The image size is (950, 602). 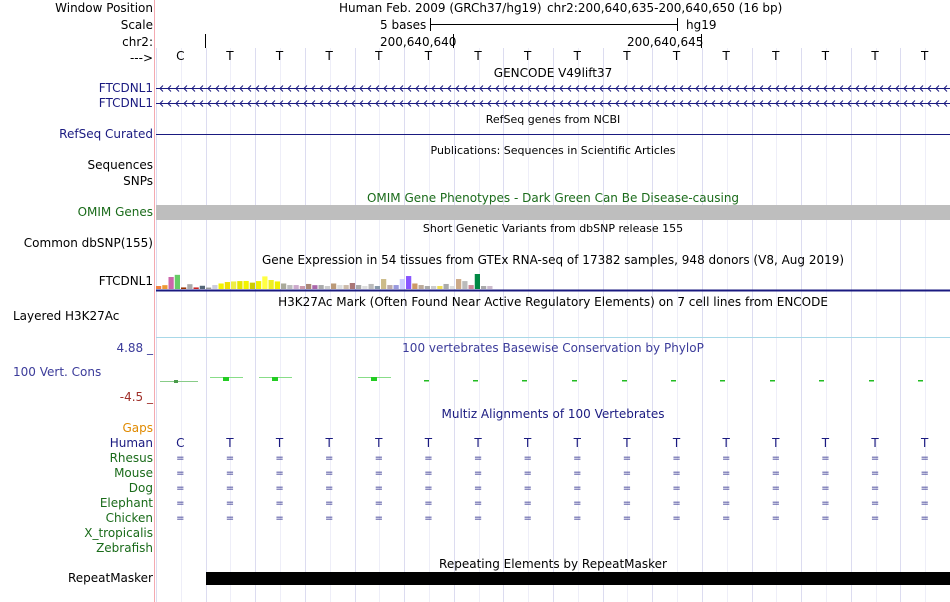 I want to click on refseq-label: RefSeq Curated, so click(x=106, y=134).